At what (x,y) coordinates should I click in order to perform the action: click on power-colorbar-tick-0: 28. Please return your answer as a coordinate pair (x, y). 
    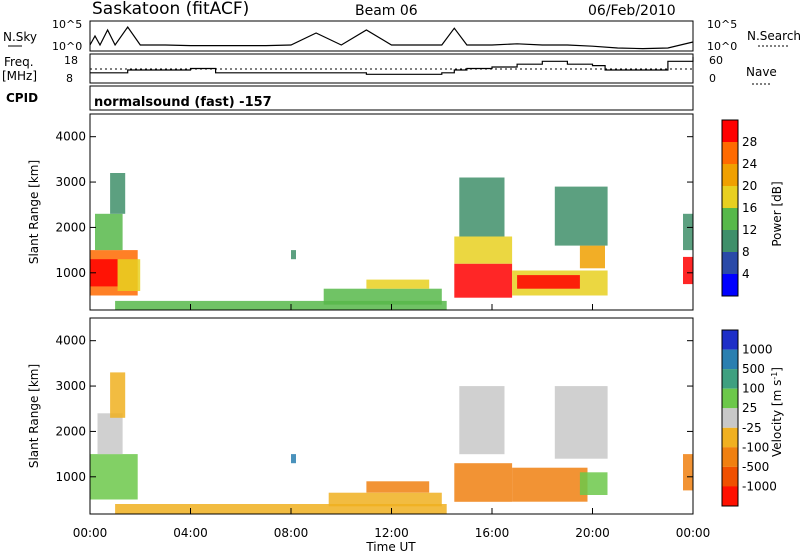
    Looking at the image, I should click on (749, 142).